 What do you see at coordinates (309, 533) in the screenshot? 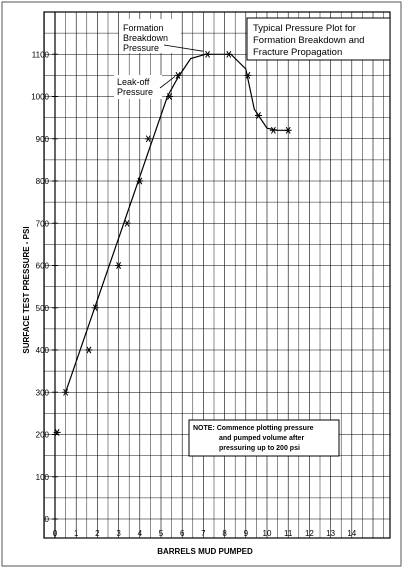
I see `x-tick-label: 12` at bounding box center [309, 533].